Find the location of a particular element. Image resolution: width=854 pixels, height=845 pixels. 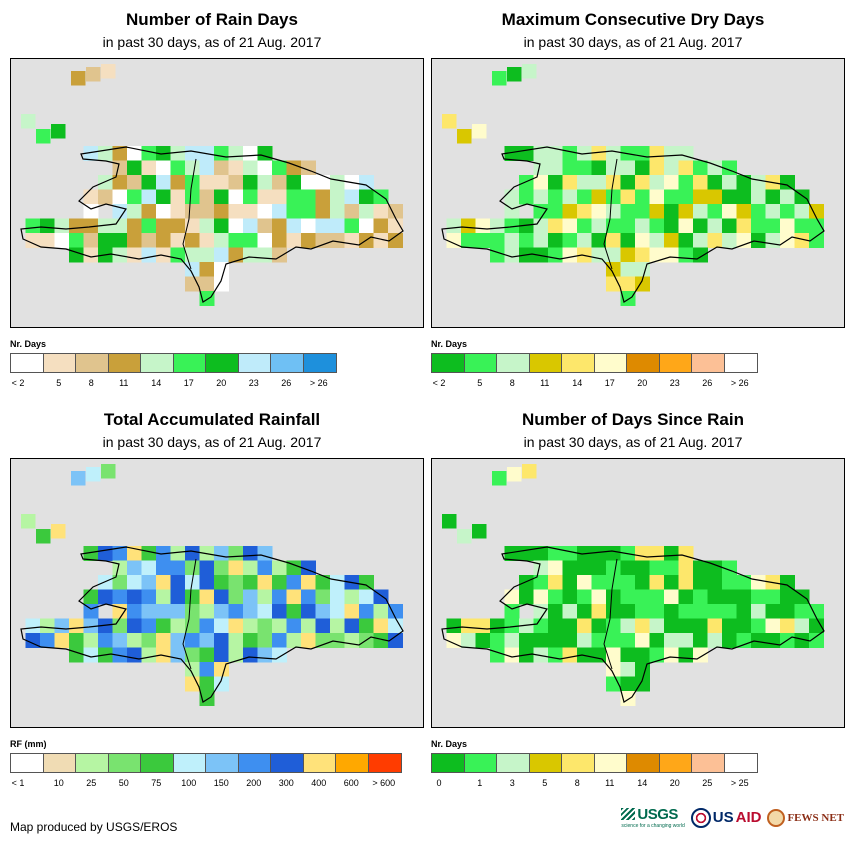

legend-label: 20 is located at coordinates (674, 783).